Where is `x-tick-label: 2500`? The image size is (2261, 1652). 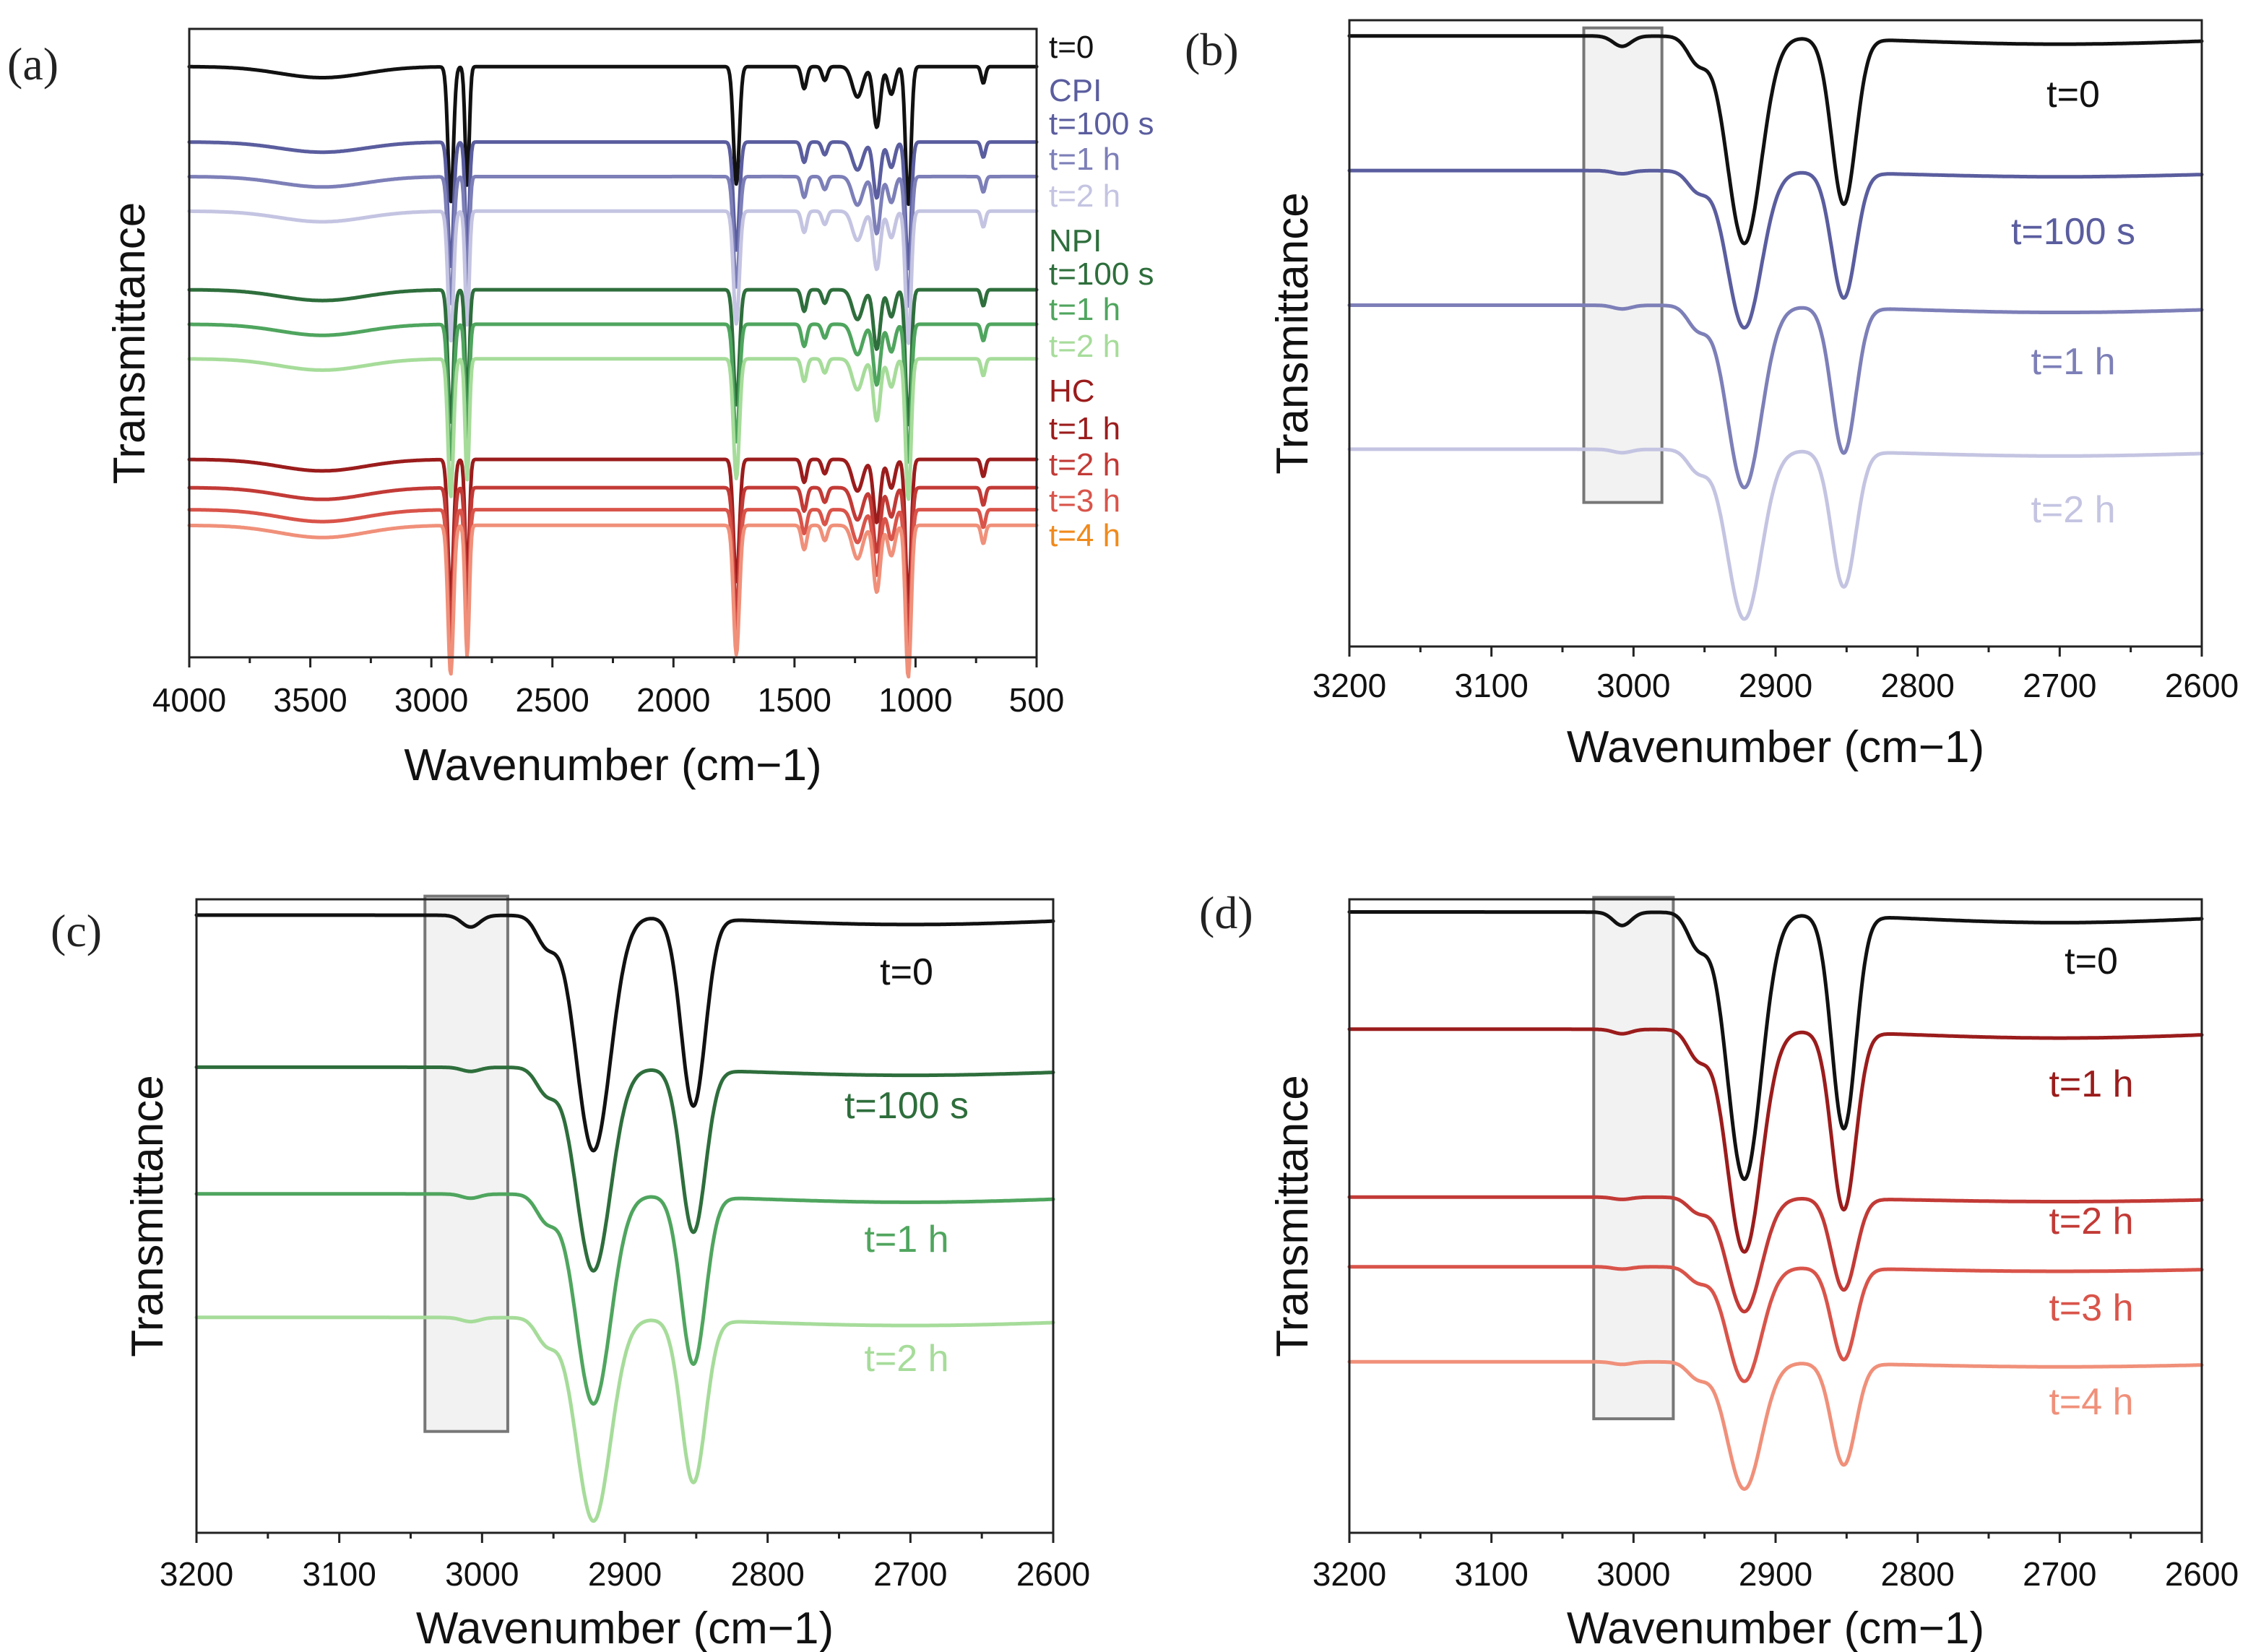
x-tick-label: 2500 is located at coordinates (552, 700).